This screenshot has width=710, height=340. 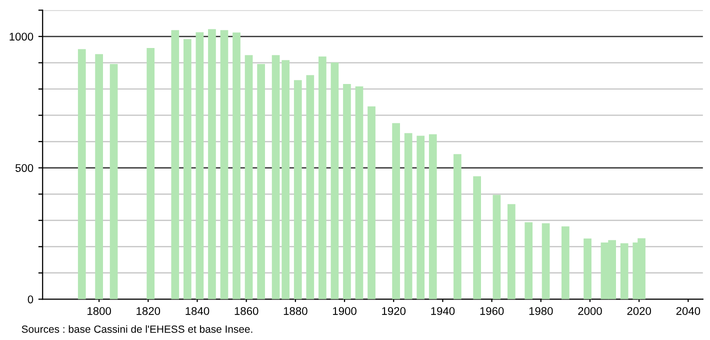 I want to click on x-tick-label: 2040, so click(x=688, y=311).